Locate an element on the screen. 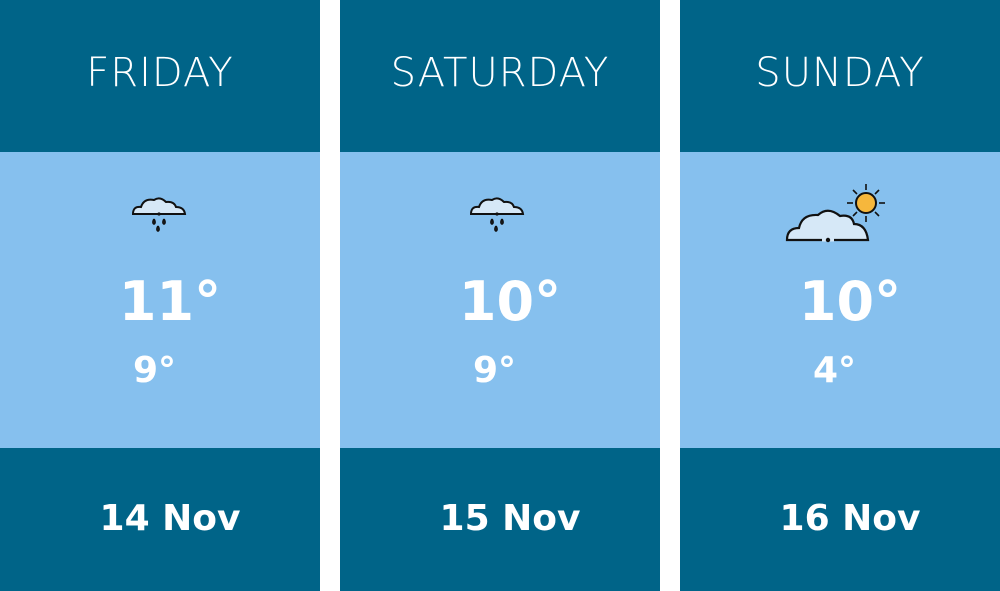 The width and height of the screenshot is (1000, 591). day-header: SATURDAY is located at coordinates (500, 76).